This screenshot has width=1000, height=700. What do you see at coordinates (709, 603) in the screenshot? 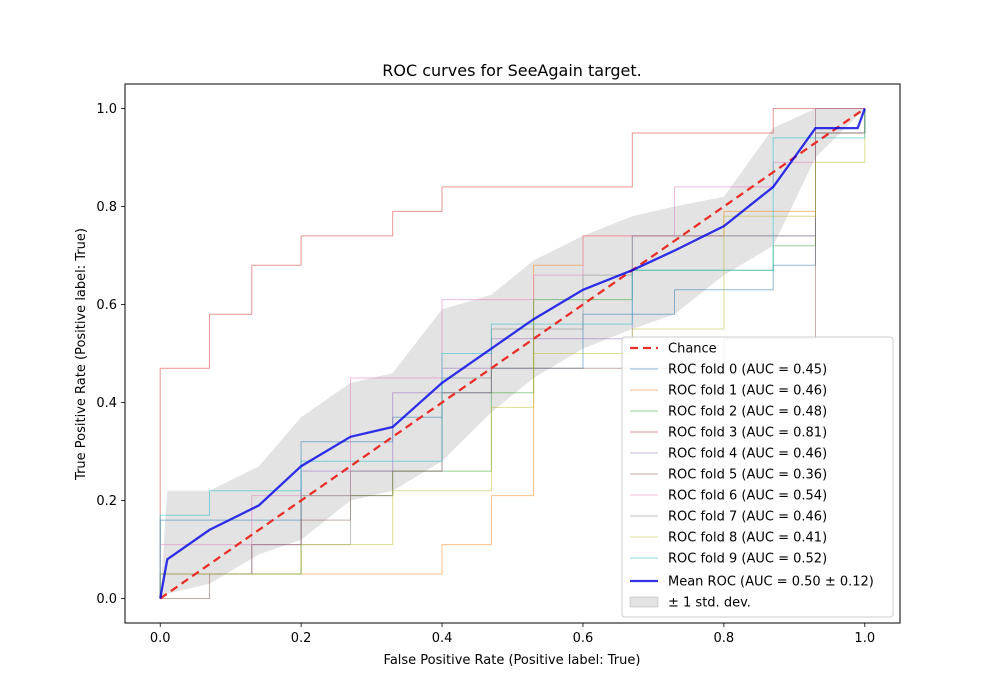
I see `legend-entry-label: ± 1 std. dev.` at bounding box center [709, 603].